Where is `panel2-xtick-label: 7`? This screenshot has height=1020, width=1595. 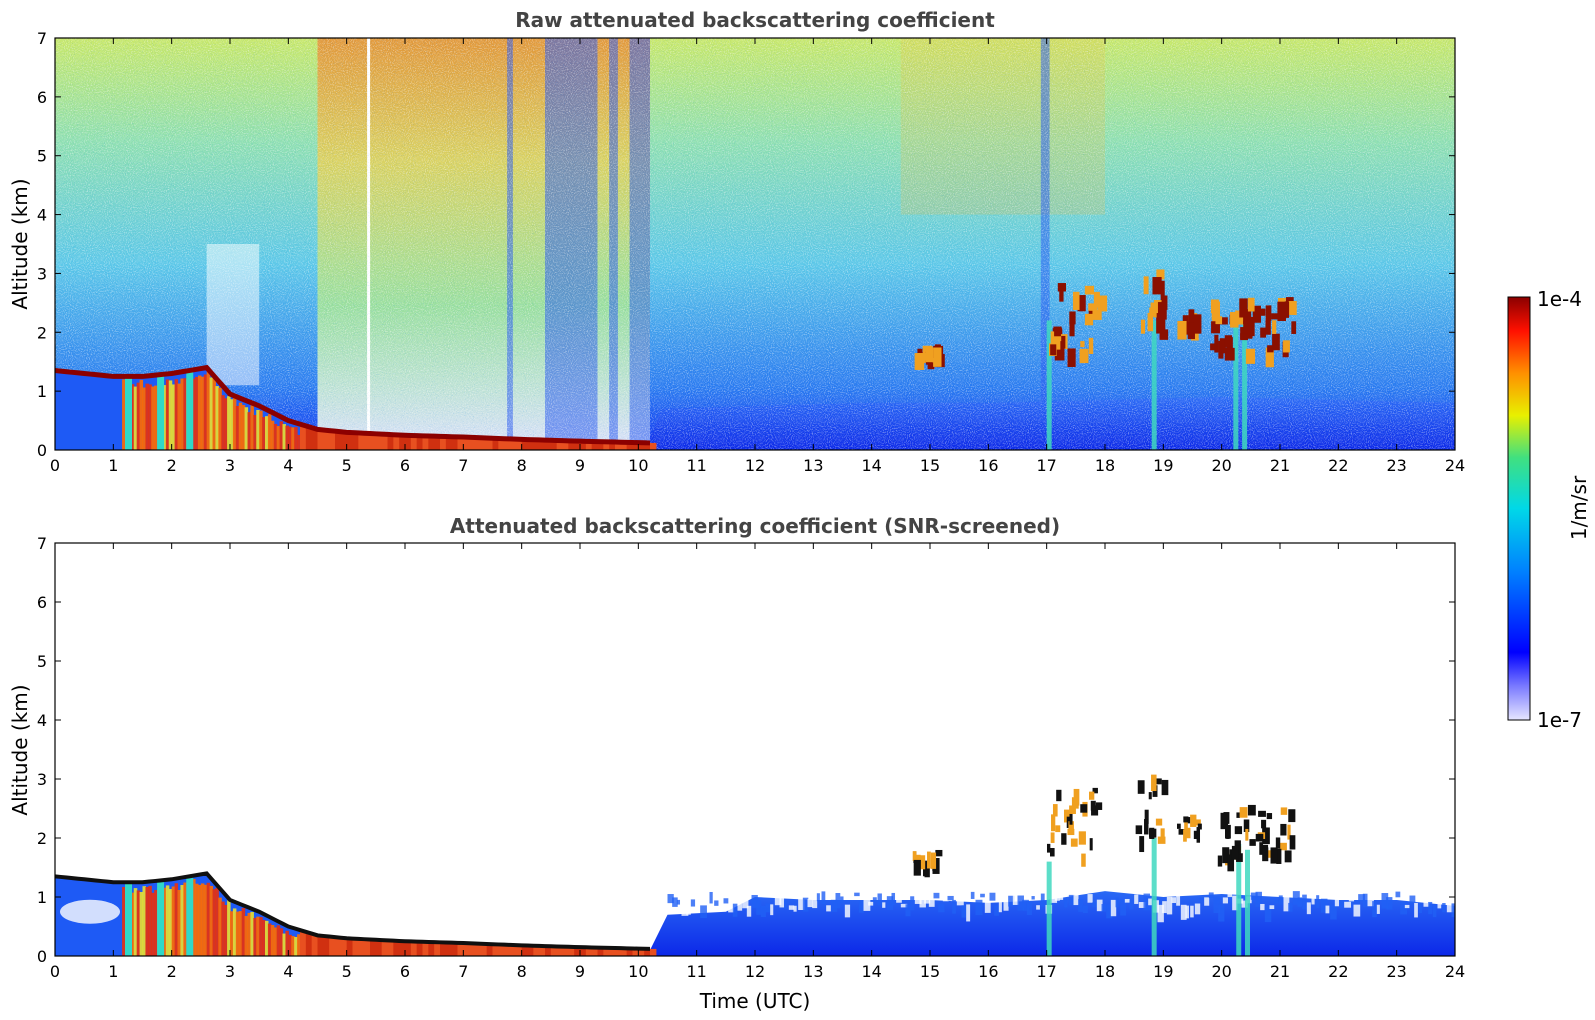 panel2-xtick-label: 7 is located at coordinates (463, 971).